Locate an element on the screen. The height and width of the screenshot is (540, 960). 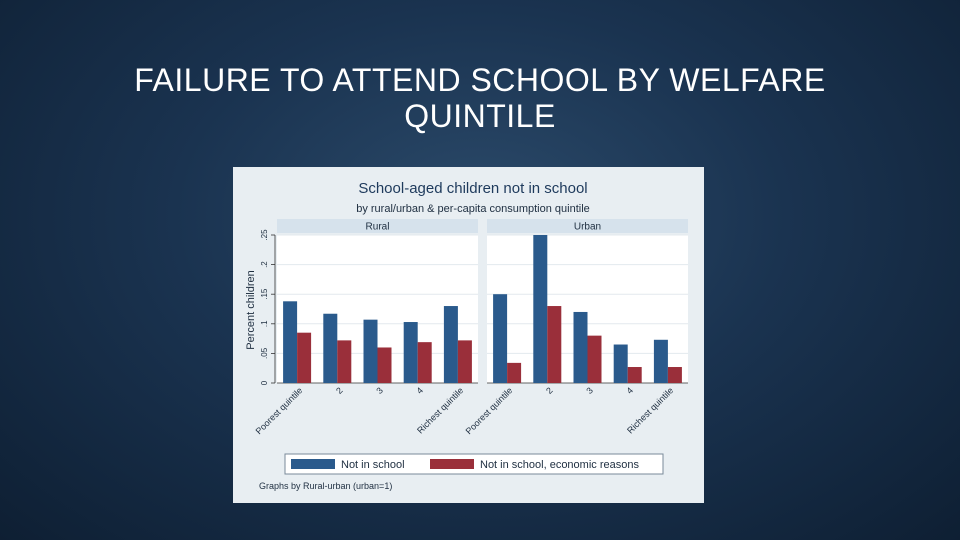
y-tick-label: 0 is located at coordinates (264, 382).